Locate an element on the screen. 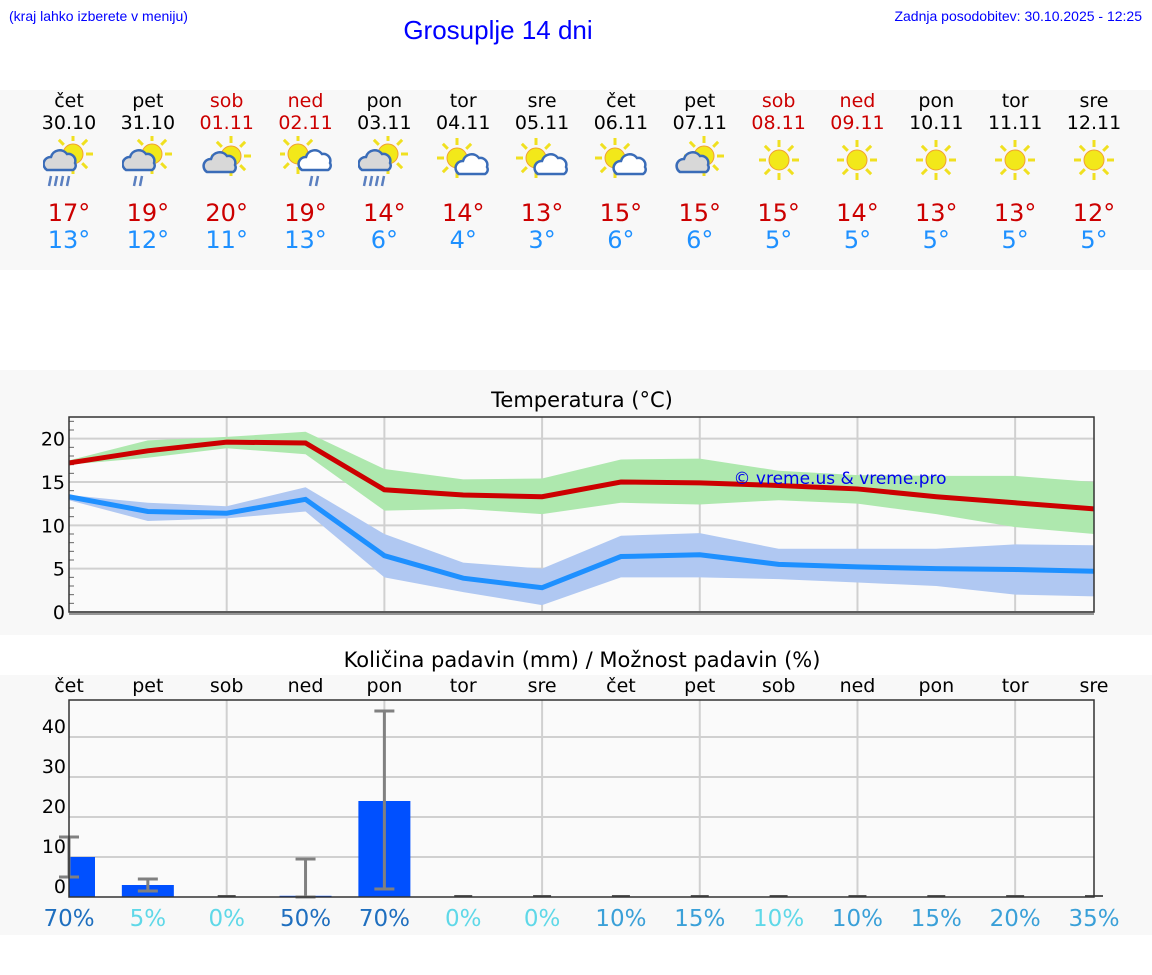 This screenshot has height=975, width=1152. y-tick-label: 0 is located at coordinates (59, 613).